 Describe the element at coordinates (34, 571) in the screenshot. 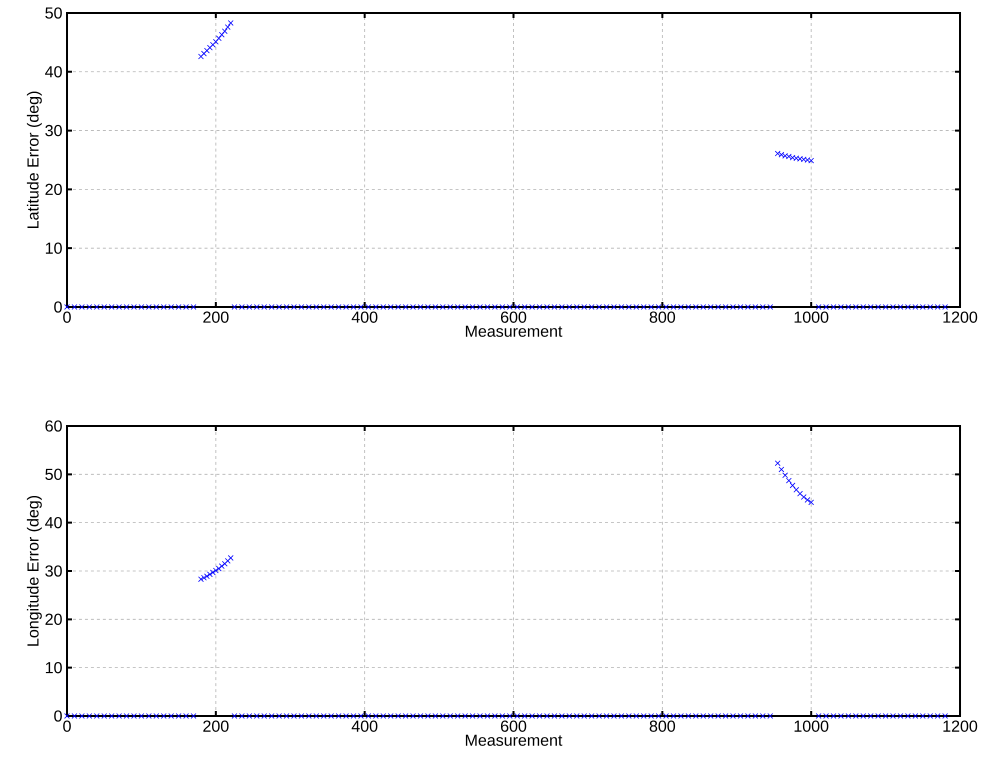

I see `y-axis-title: Longitude Error (deg)` at that location.